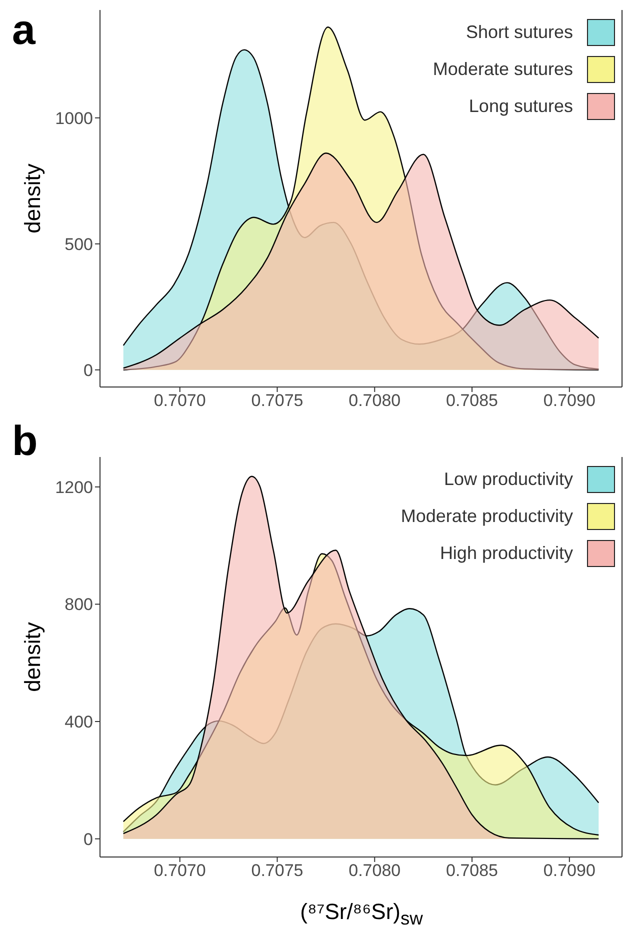 This screenshot has width=623, height=930. What do you see at coordinates (486, 516) in the screenshot?
I see `legend-label: Moderate productivity` at bounding box center [486, 516].